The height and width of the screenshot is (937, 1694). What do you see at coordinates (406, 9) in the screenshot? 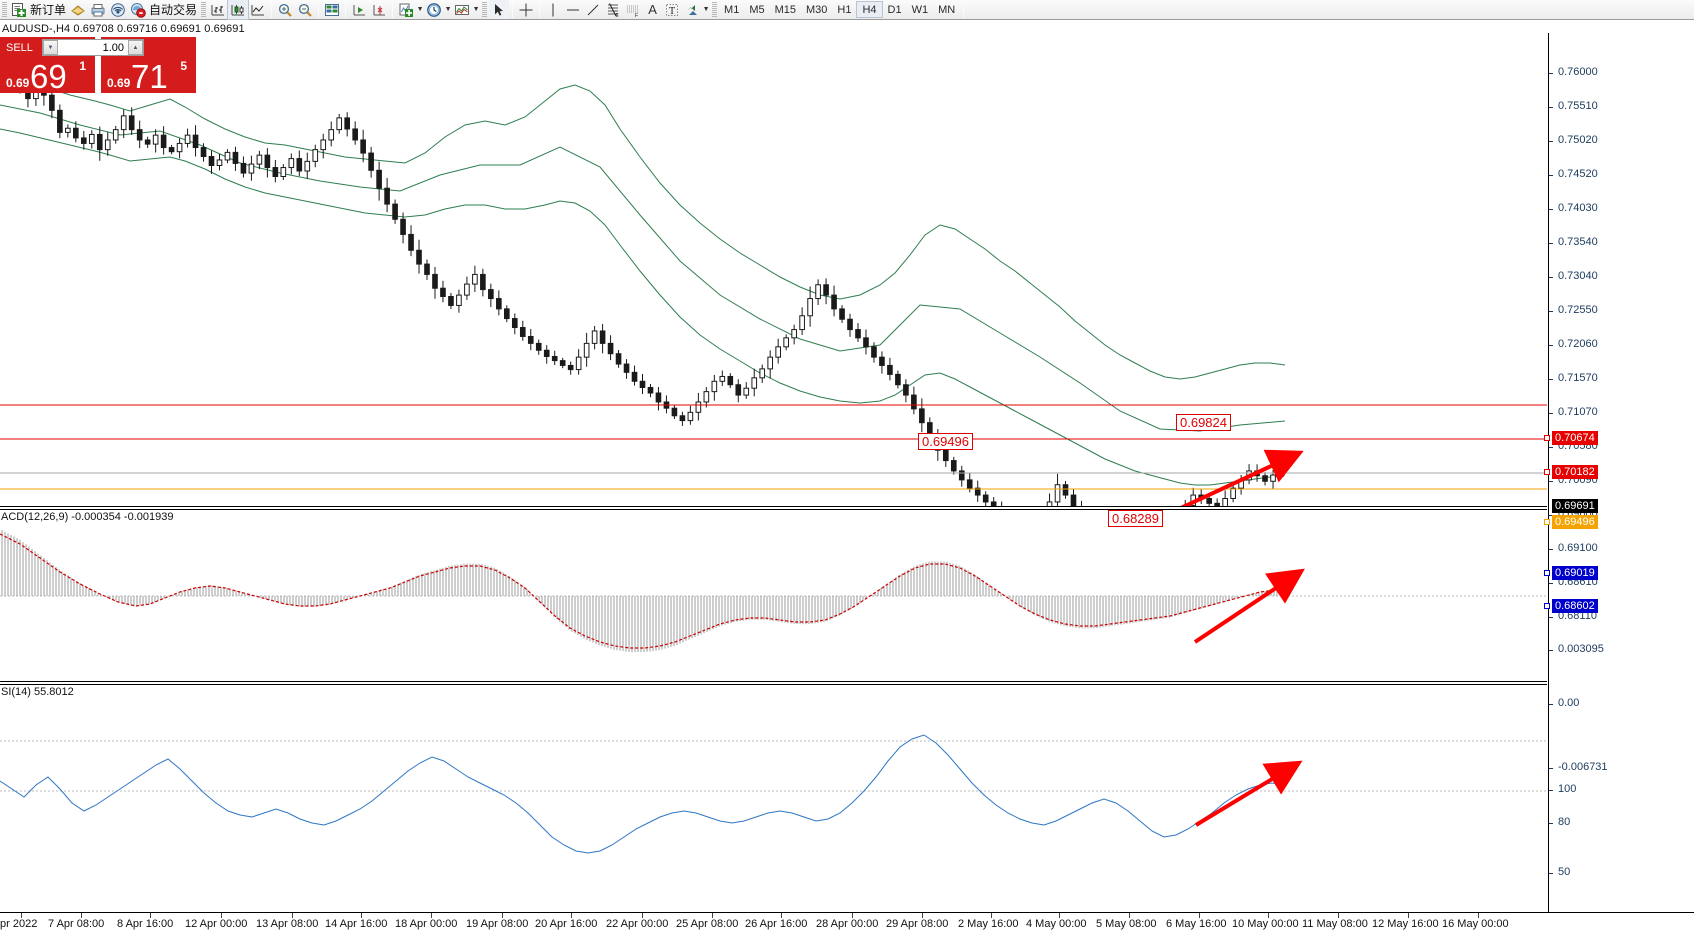
I see `indicators-icon` at bounding box center [406, 9].